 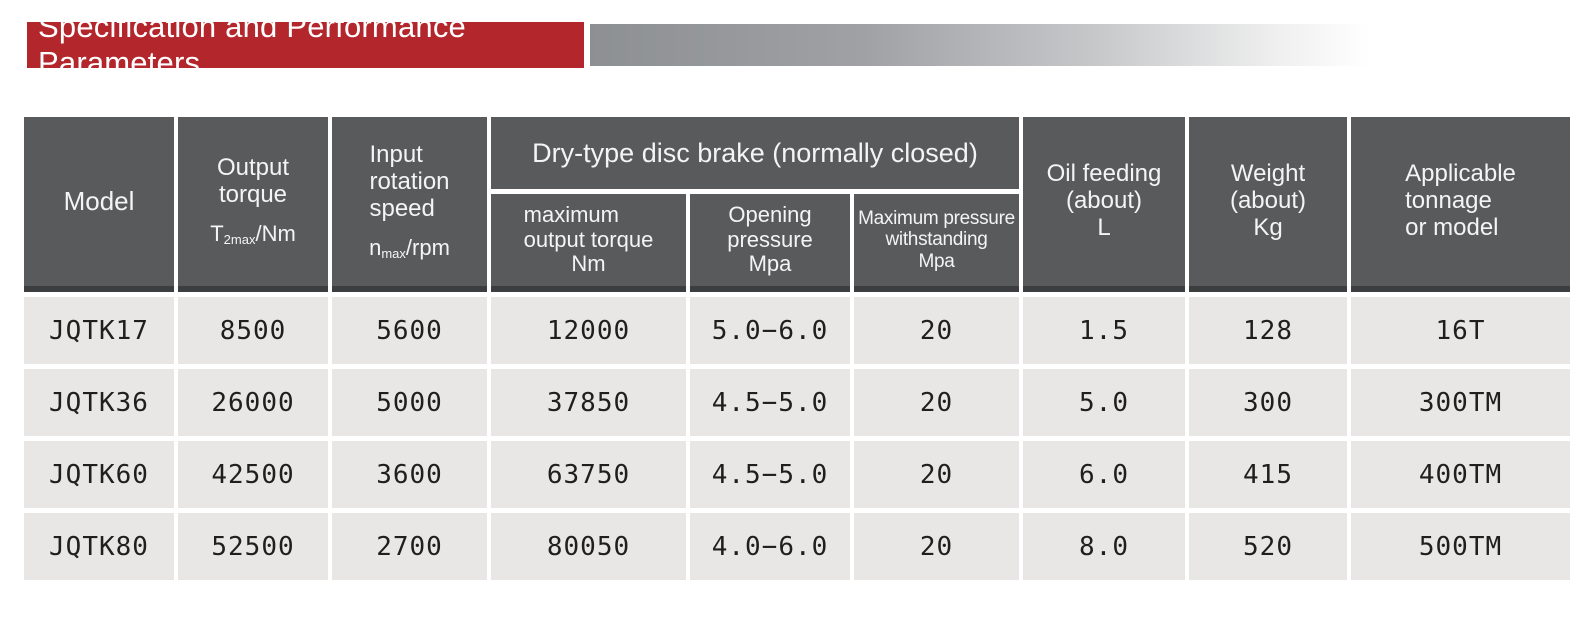 I want to click on cell-input-speed: 3600, so click(x=409, y=474).